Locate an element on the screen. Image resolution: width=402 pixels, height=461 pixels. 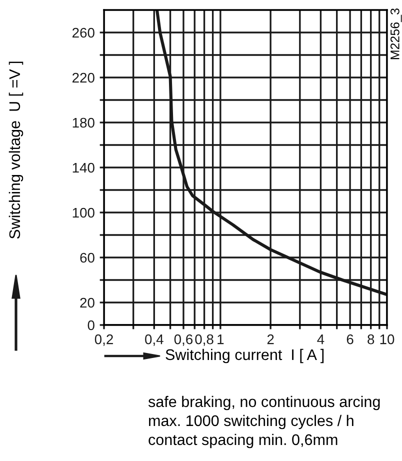
x-axis-title: Switching current I [ A ] is located at coordinates (245, 356).